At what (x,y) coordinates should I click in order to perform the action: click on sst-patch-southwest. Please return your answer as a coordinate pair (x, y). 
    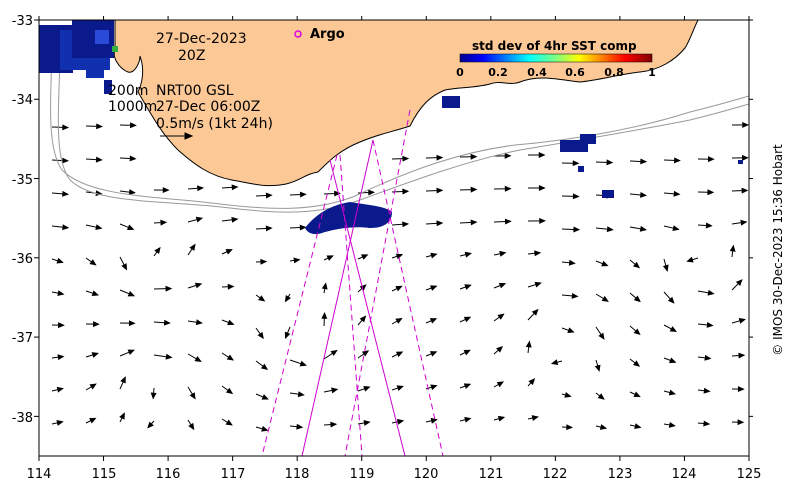
    Looking at the image, I should click on (78, 57).